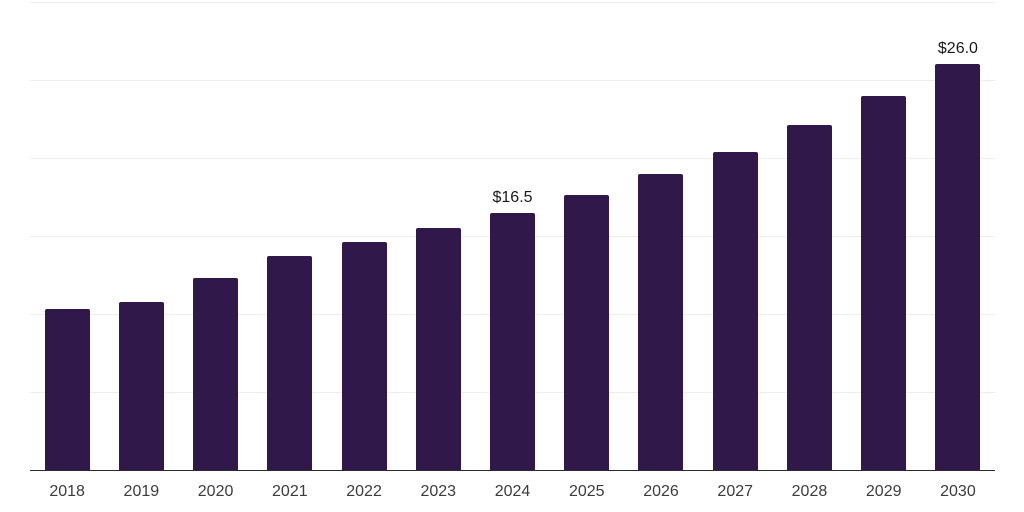 This screenshot has width=1024, height=512. I want to click on bar-column-2027, so click(735, 236).